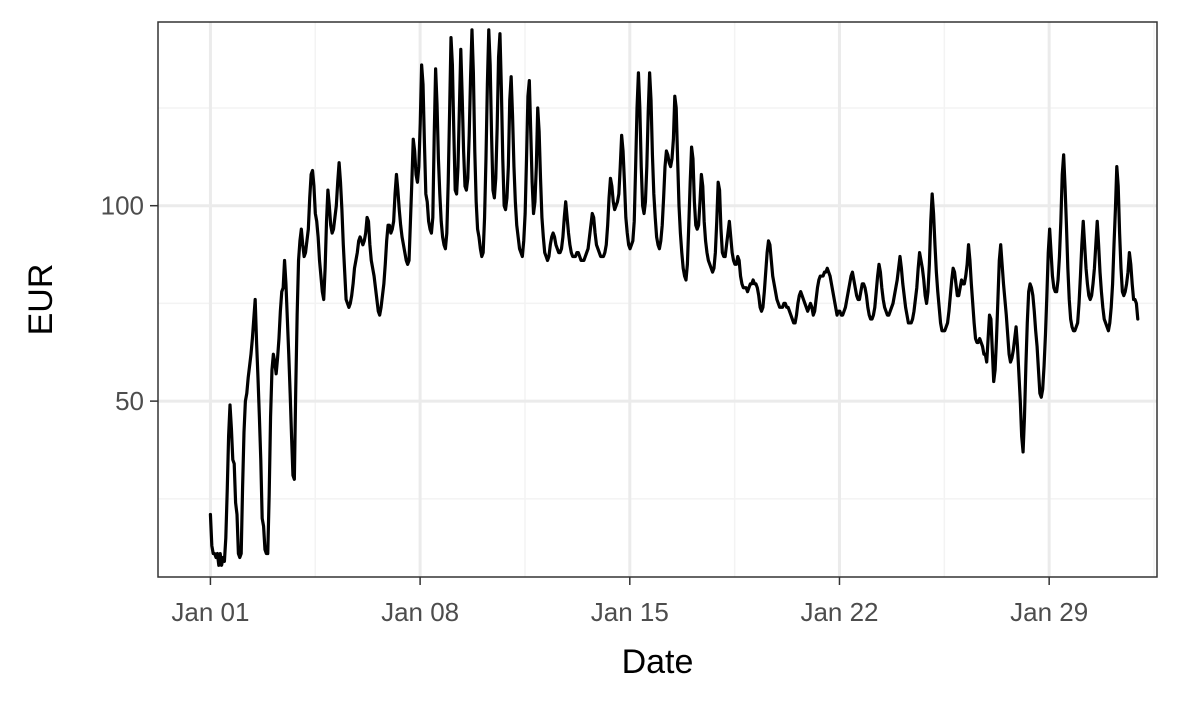  I want to click on x-tick-label: Jan 22, so click(839, 612).